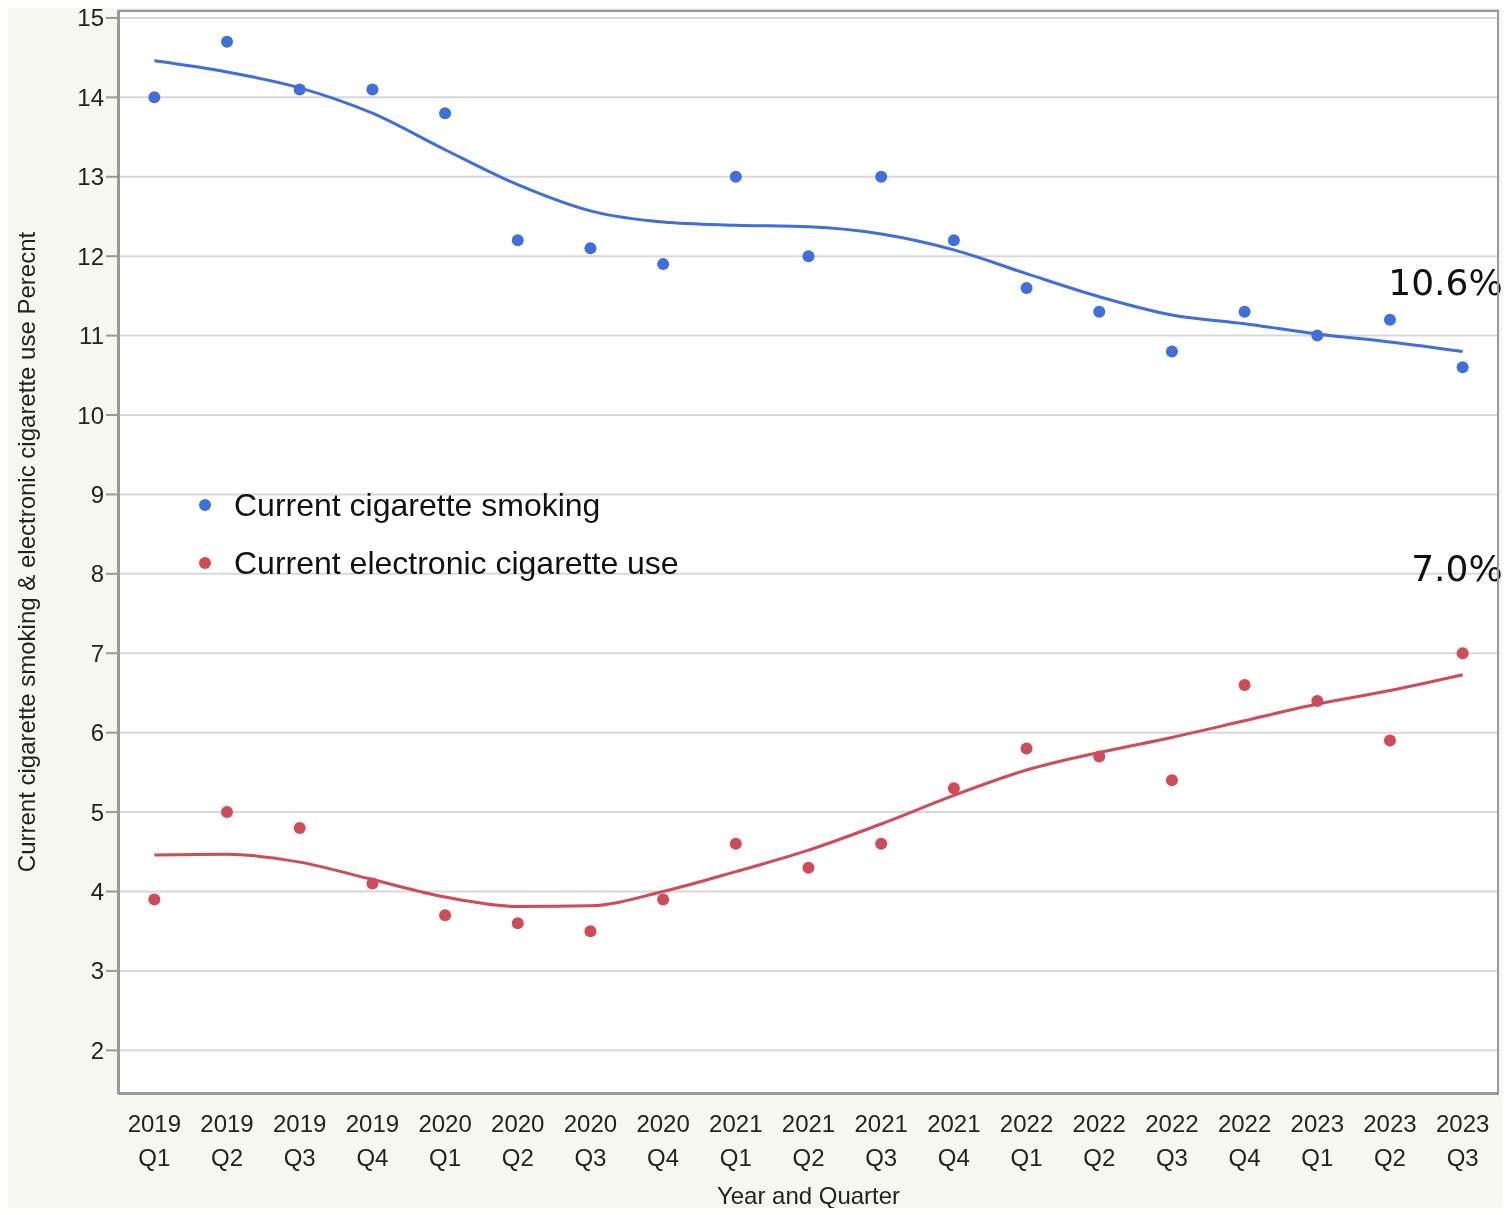 This screenshot has height=1215, width=1511. What do you see at coordinates (1026, 1140) in the screenshot?
I see `x-tick-label: 2022 Q1` at bounding box center [1026, 1140].